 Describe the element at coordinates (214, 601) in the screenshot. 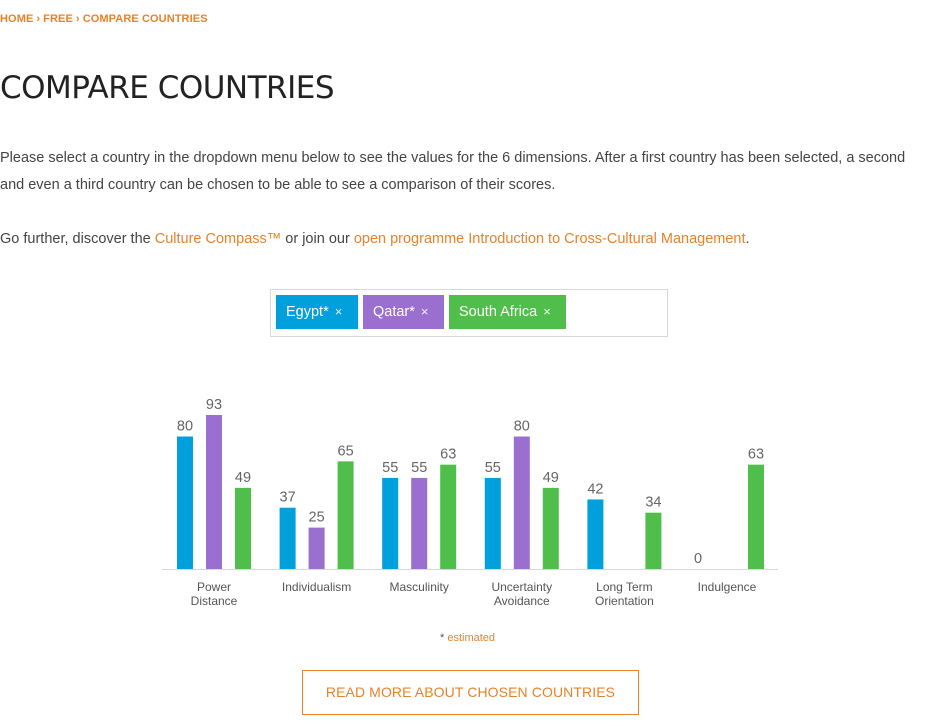

I see `category-label: Distance` at that location.